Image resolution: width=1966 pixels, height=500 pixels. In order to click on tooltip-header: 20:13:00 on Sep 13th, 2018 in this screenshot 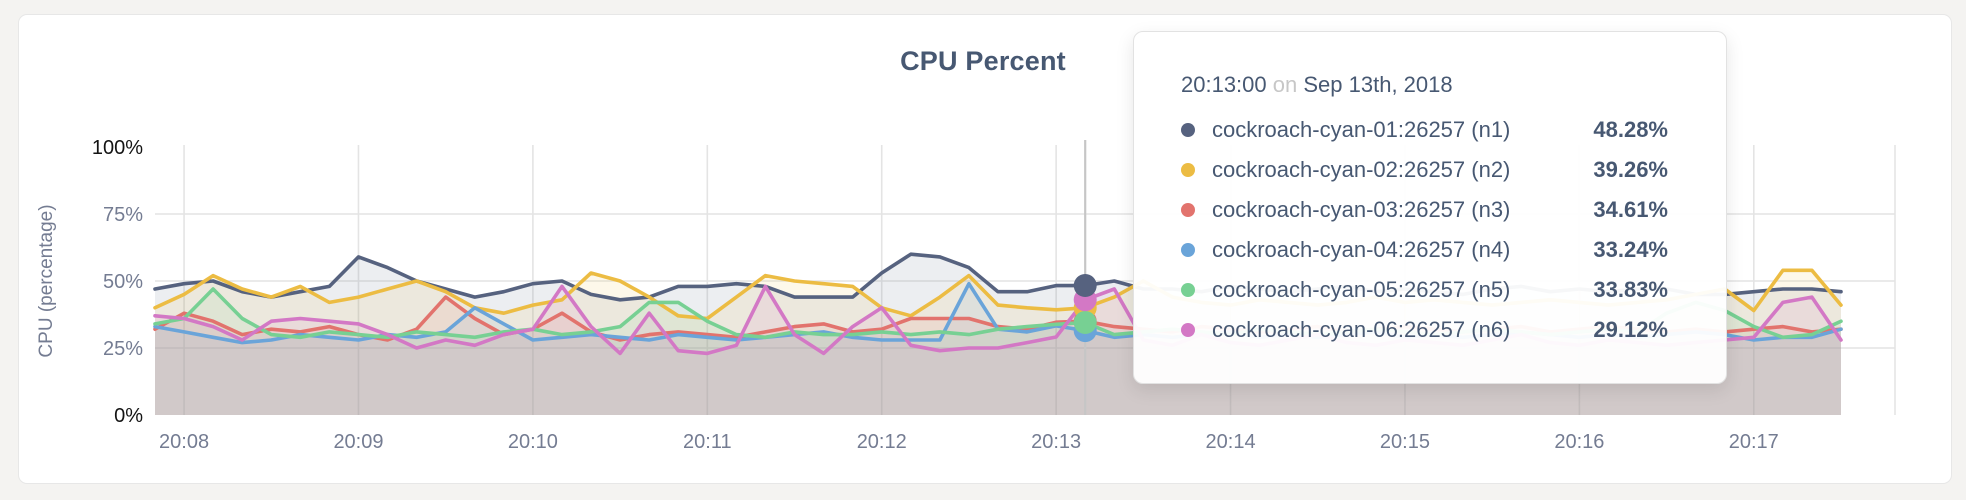, I will do `click(1424, 85)`.